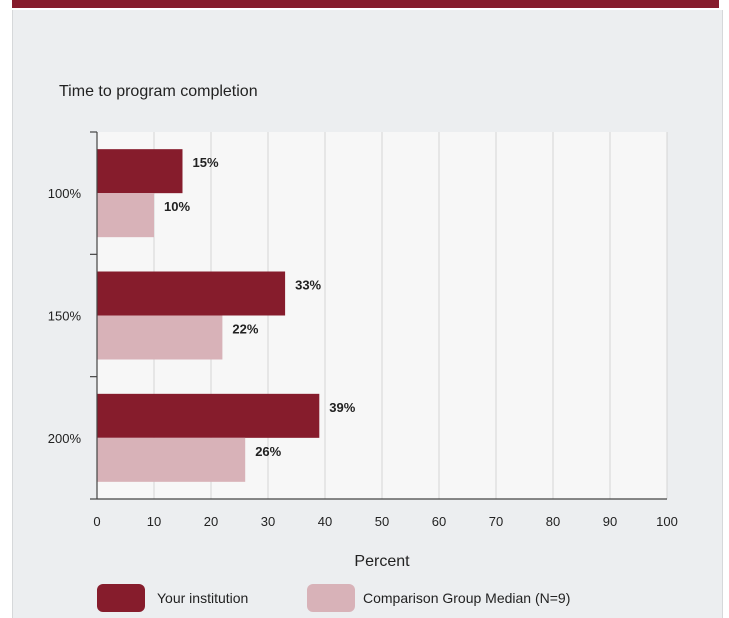 The width and height of the screenshot is (729, 618). Describe the element at coordinates (177, 206) in the screenshot. I see `data-label: 10%` at that location.